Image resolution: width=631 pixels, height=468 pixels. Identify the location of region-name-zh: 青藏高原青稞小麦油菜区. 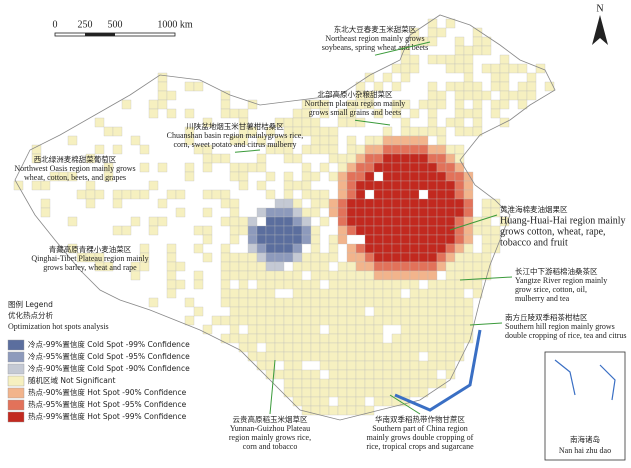
(90, 249).